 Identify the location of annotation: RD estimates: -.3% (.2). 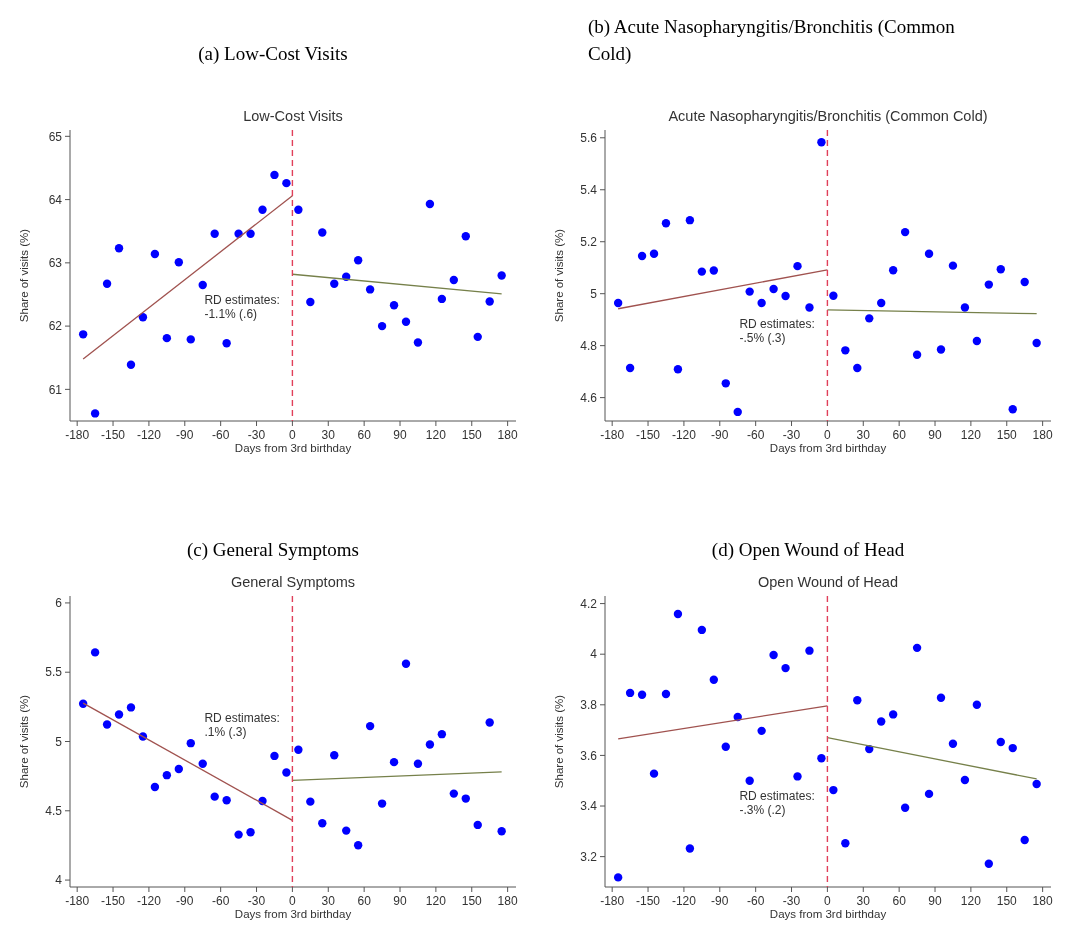
(777, 803).